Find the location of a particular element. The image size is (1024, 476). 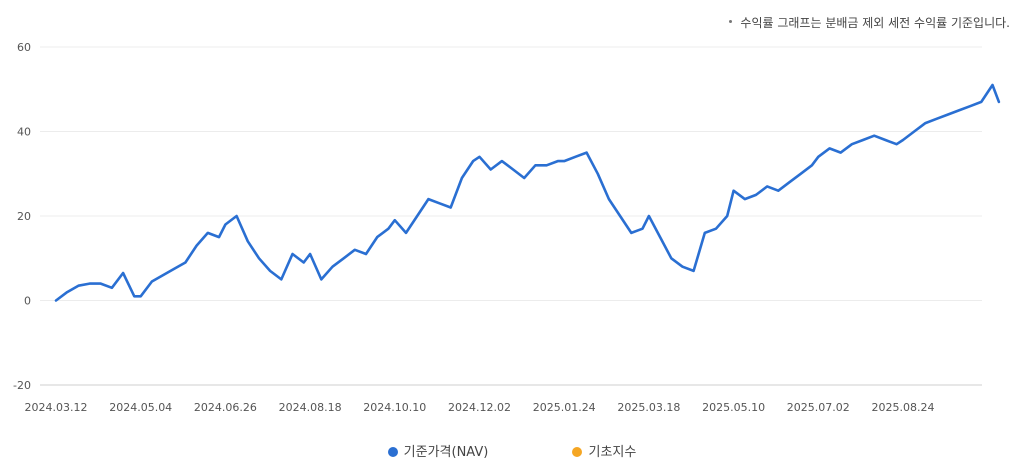

legend-item-index: 기초지수 is located at coordinates (604, 450).